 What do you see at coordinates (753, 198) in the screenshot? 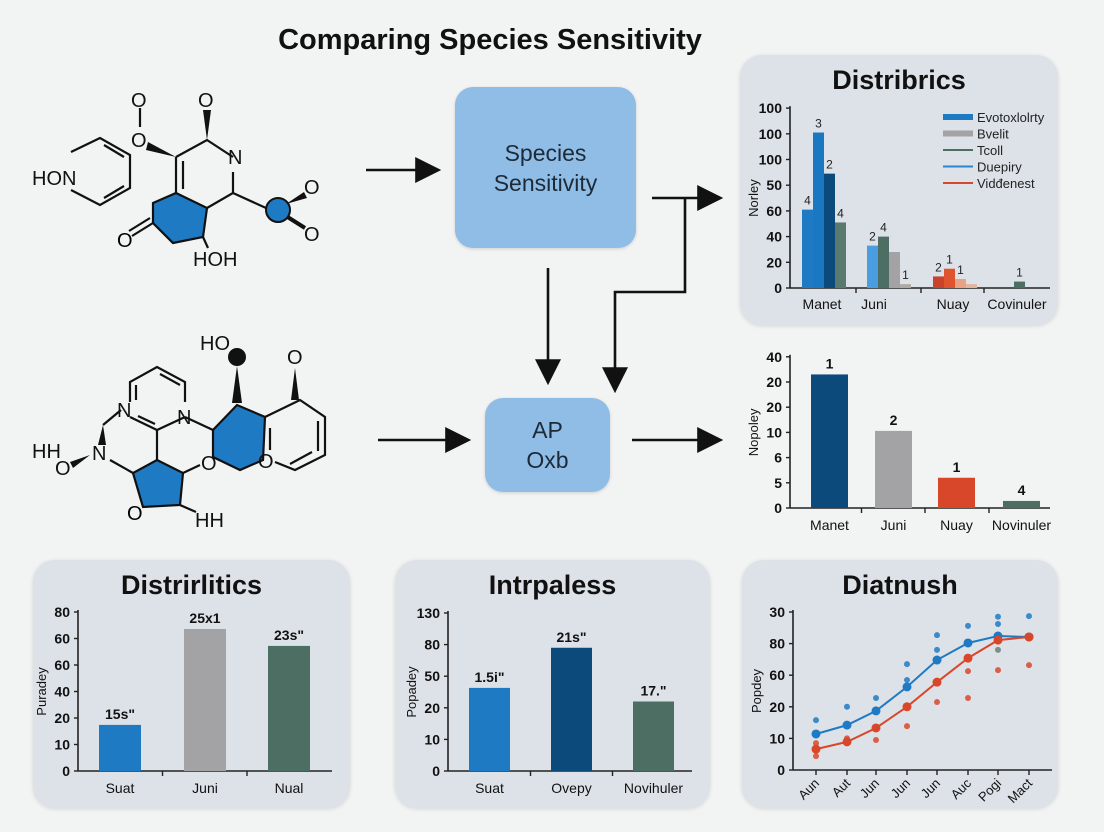
I see `y-axis-label: Norley` at bounding box center [753, 198].